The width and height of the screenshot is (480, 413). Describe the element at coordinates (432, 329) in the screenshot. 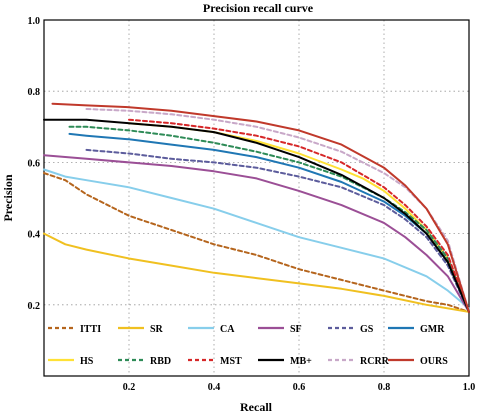

I see `legend-label: GMR` at that location.